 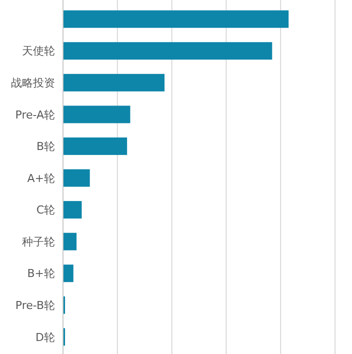 What do you see at coordinates (45, 147) in the screenshot?
I see `y-tick-label: B轮` at bounding box center [45, 147].